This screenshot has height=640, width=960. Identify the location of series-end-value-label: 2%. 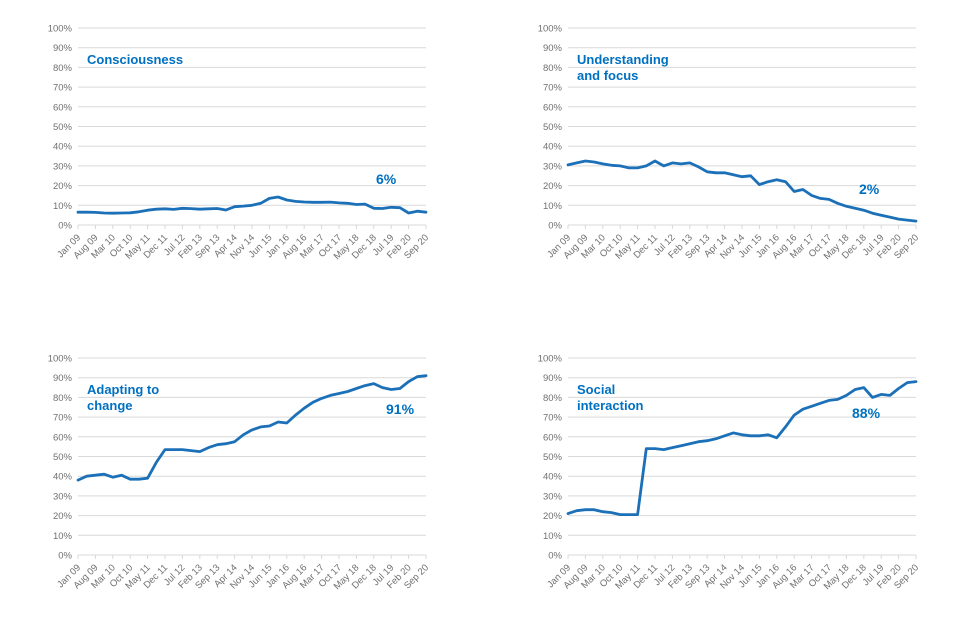
(869, 189).